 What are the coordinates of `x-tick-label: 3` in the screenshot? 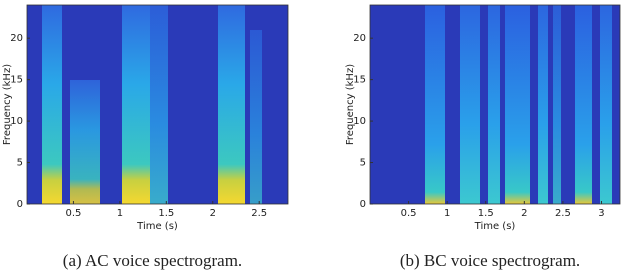 It's located at (601, 213).